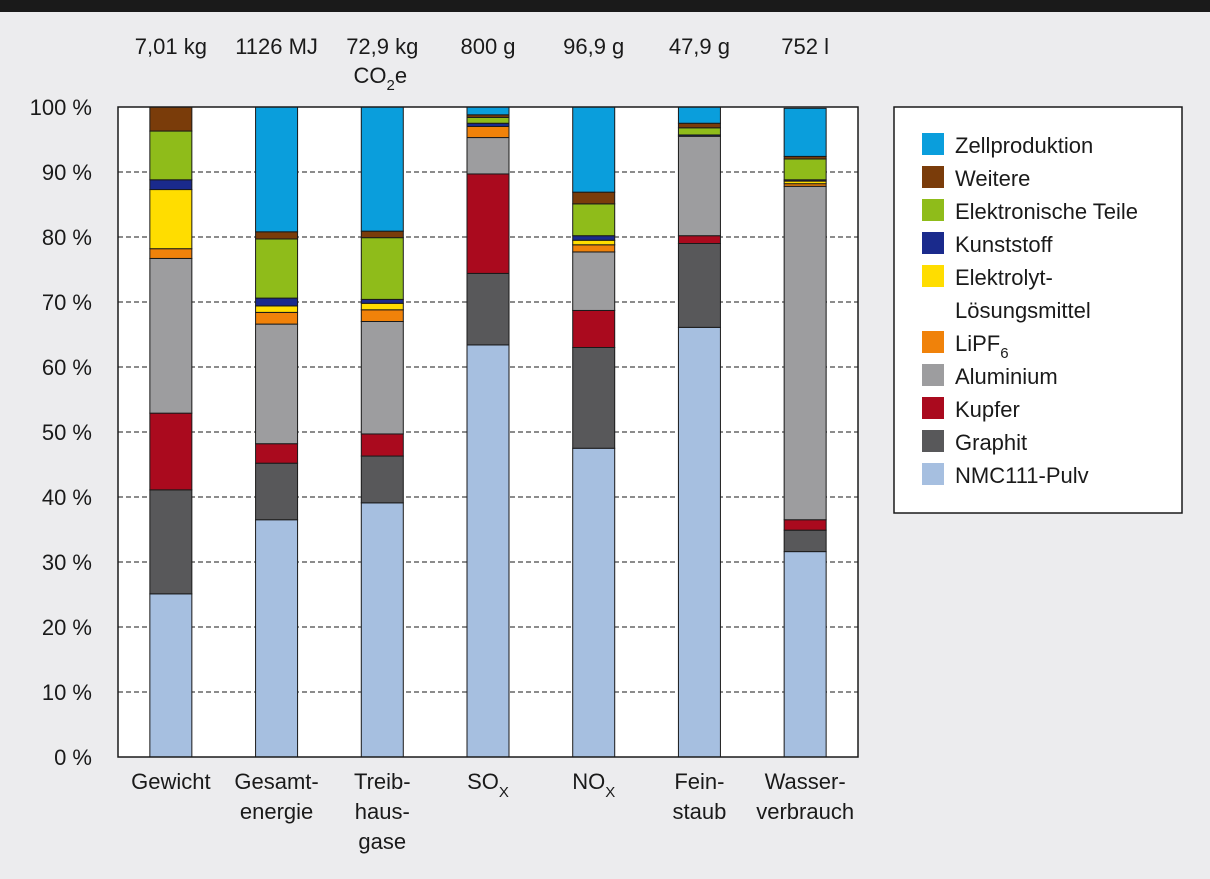  Describe the element at coordinates (982, 346) in the screenshot. I see `legend-label: LiPF6` at that location.